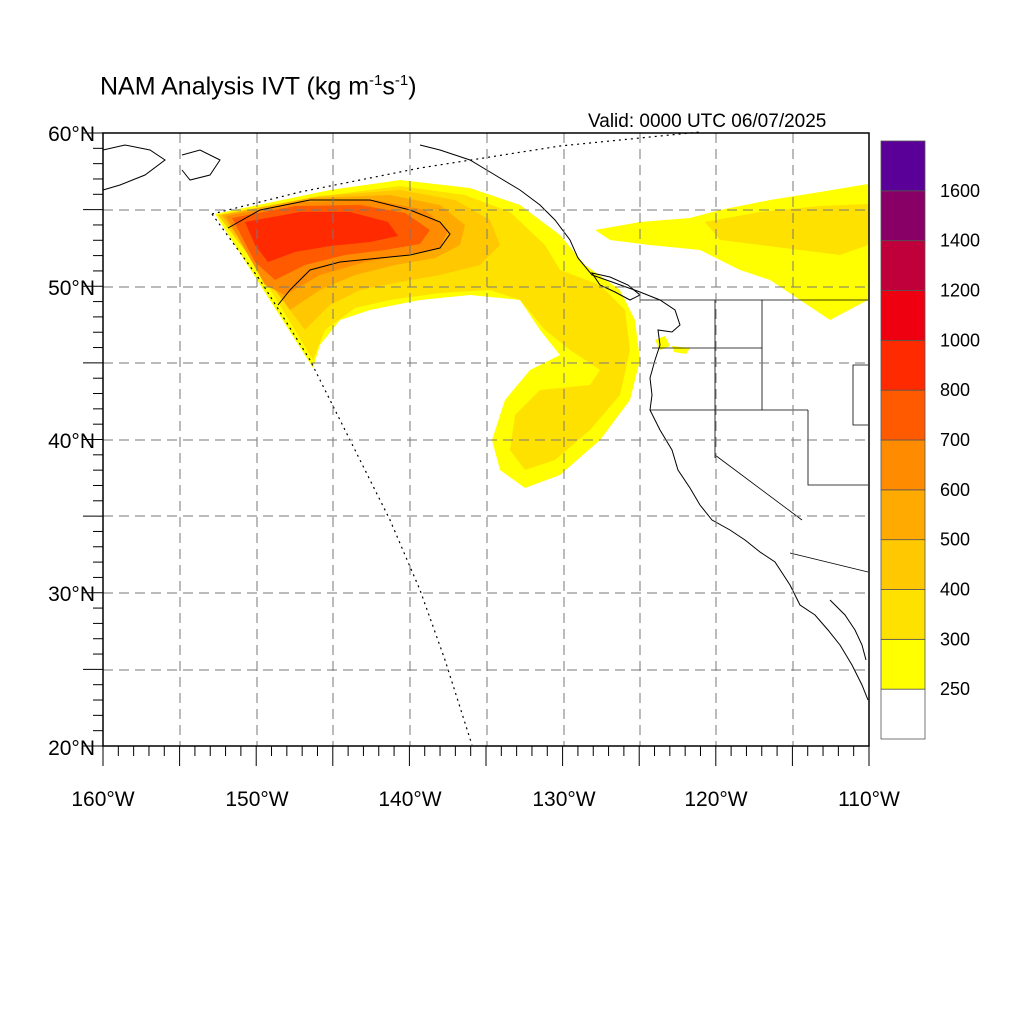 The height and width of the screenshot is (1024, 1024). I want to click on map-title: NAM Analysis IVT (kg m-1s-1), so click(258, 86).